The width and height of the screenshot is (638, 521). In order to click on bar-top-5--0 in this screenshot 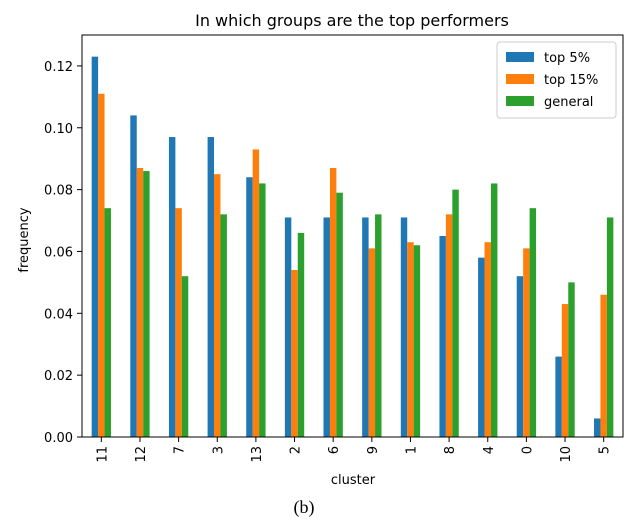, I will do `click(520, 356)`.